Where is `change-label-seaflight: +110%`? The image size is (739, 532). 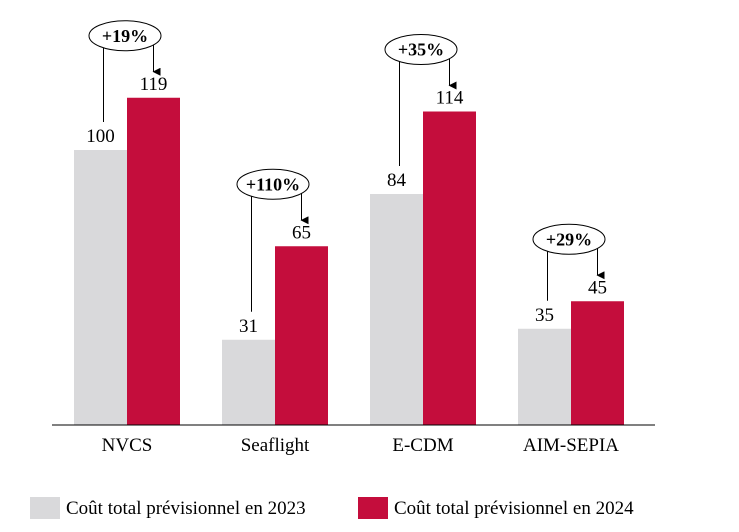 change-label-seaflight: +110% is located at coordinates (273, 184).